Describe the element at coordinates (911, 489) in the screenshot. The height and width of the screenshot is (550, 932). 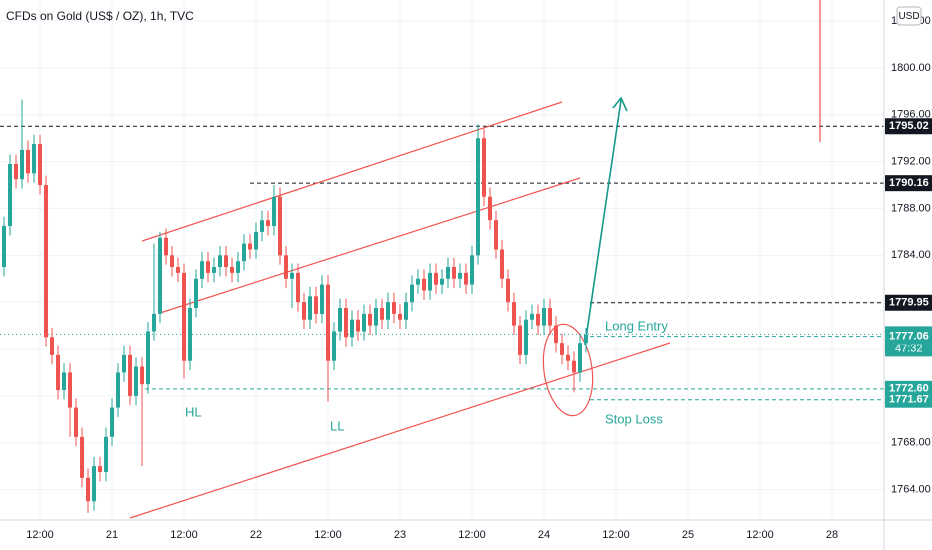
I see `y-tick-label: 1764.00` at that location.